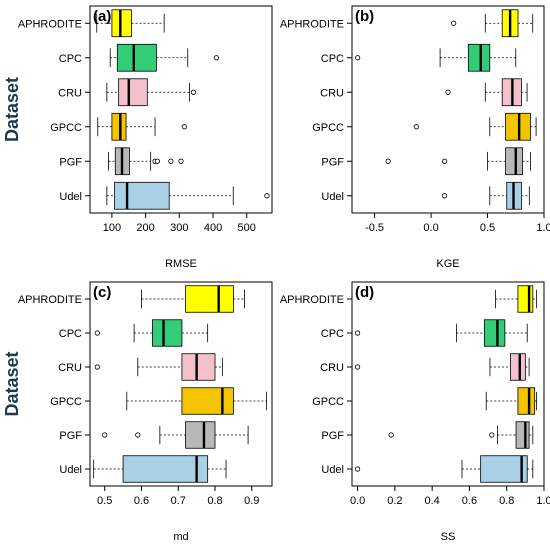 This screenshot has width=550, height=551. I want to click on x-tick-label: 0.2, so click(394, 501).